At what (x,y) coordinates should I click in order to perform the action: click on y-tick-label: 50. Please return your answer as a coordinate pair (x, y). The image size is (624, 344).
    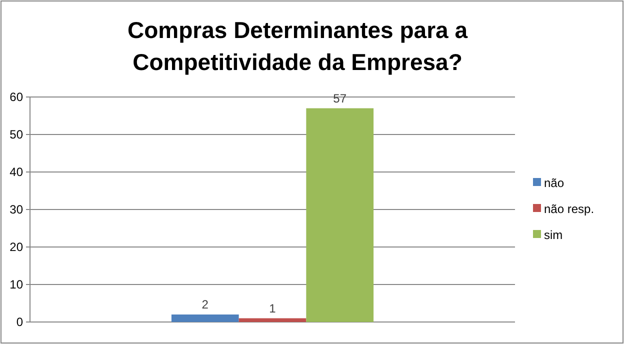
    Looking at the image, I should click on (17, 135).